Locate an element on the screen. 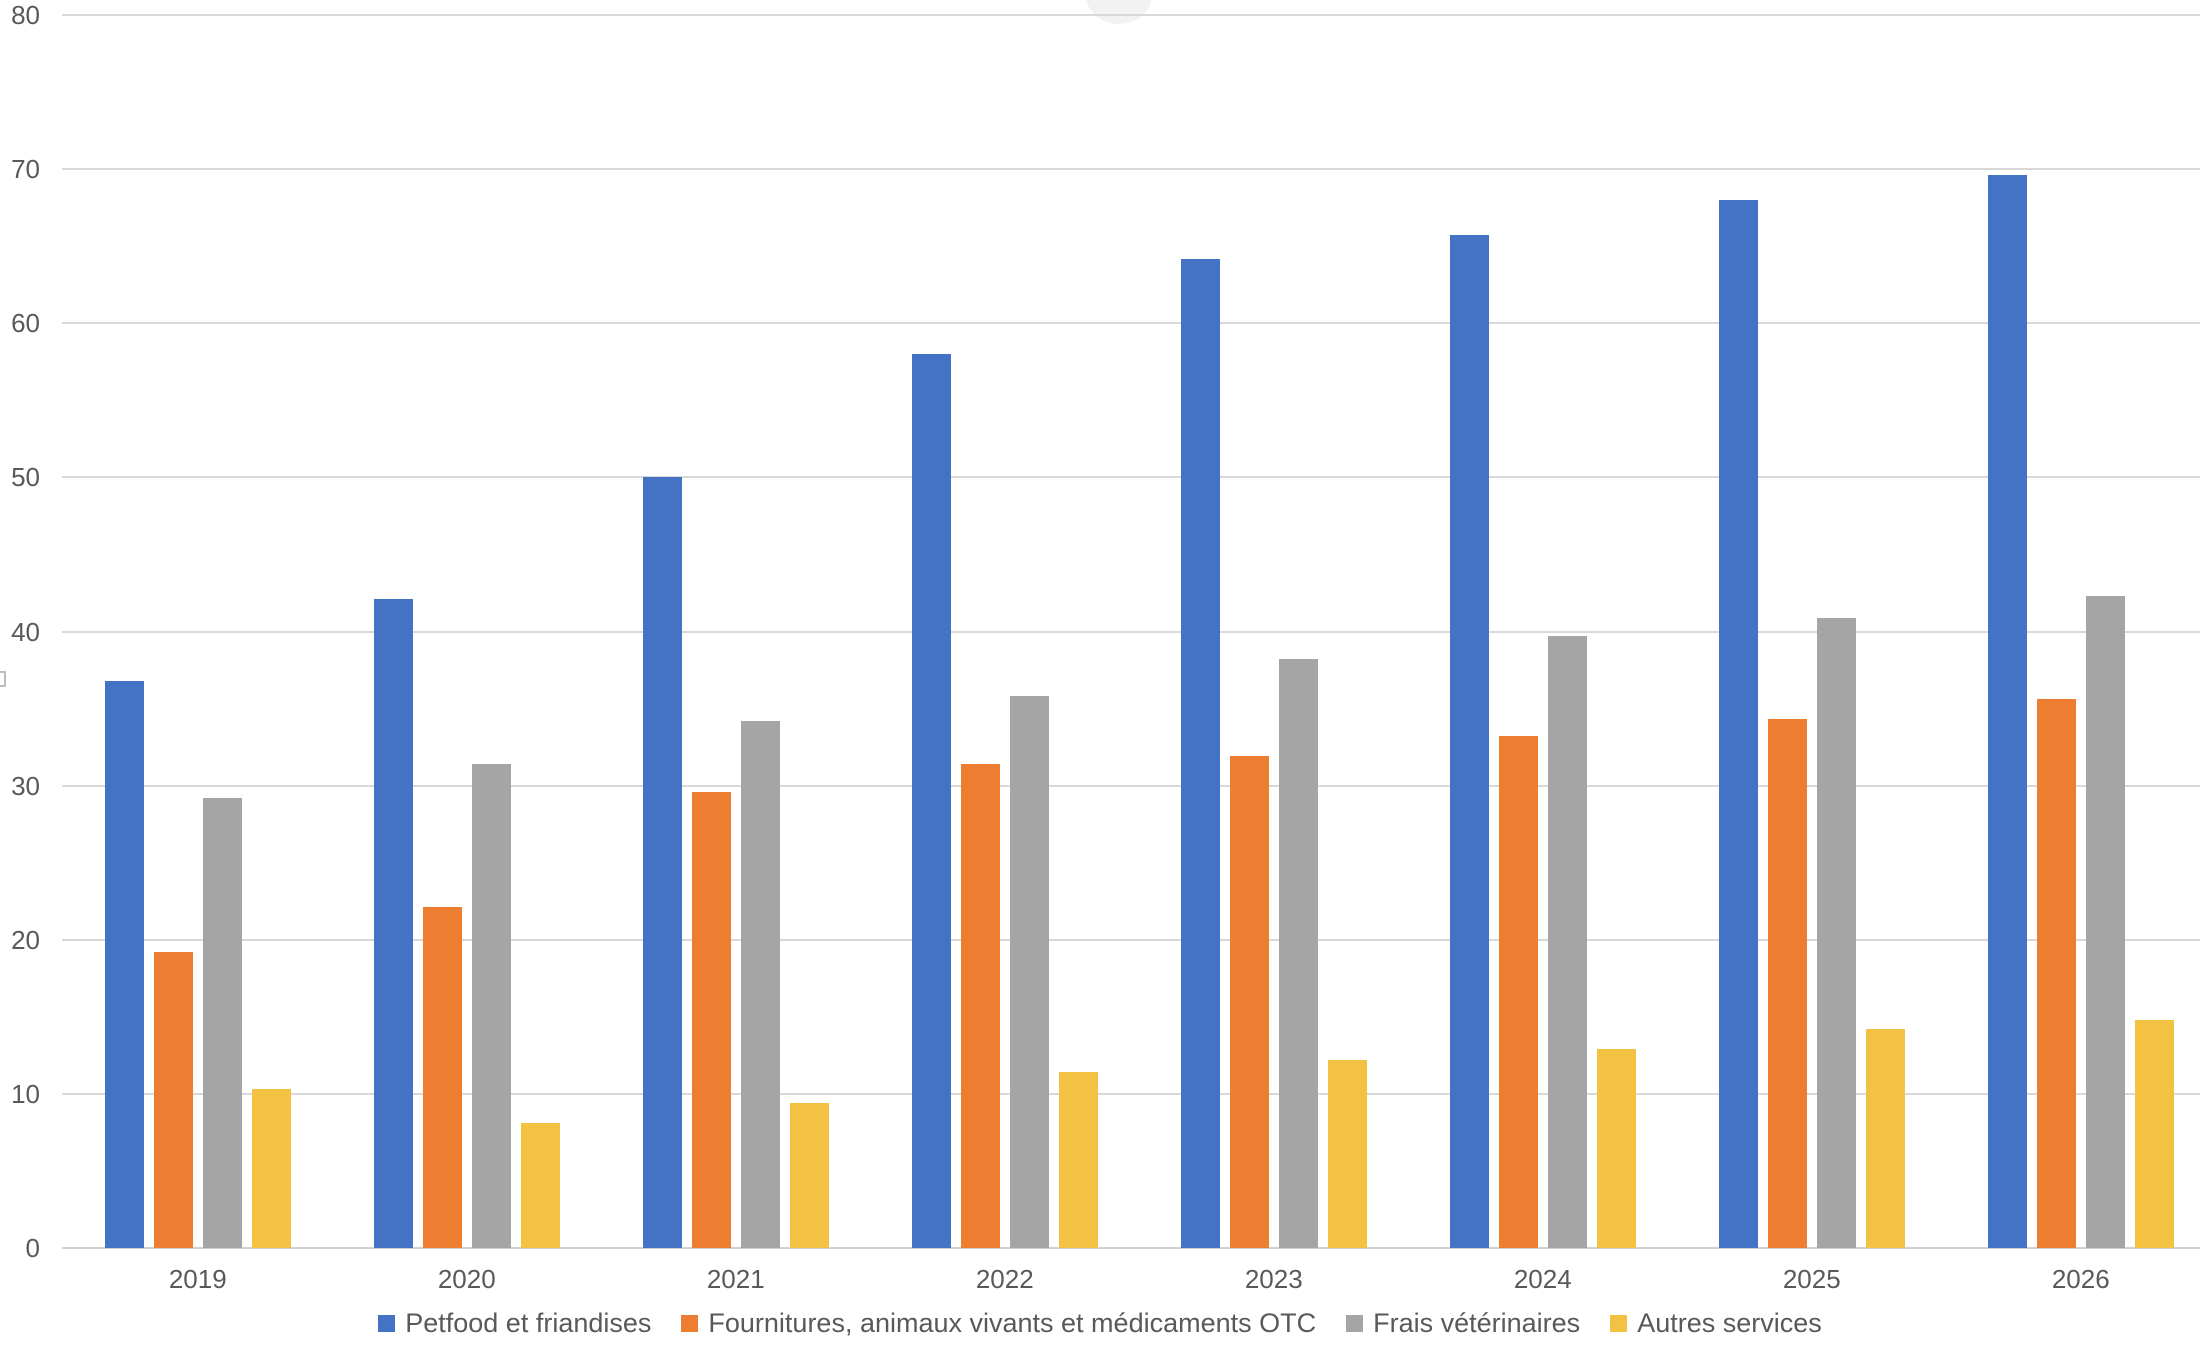 The width and height of the screenshot is (2200, 1348). cropped-axis-title-fragment is located at coordinates (3, 679).